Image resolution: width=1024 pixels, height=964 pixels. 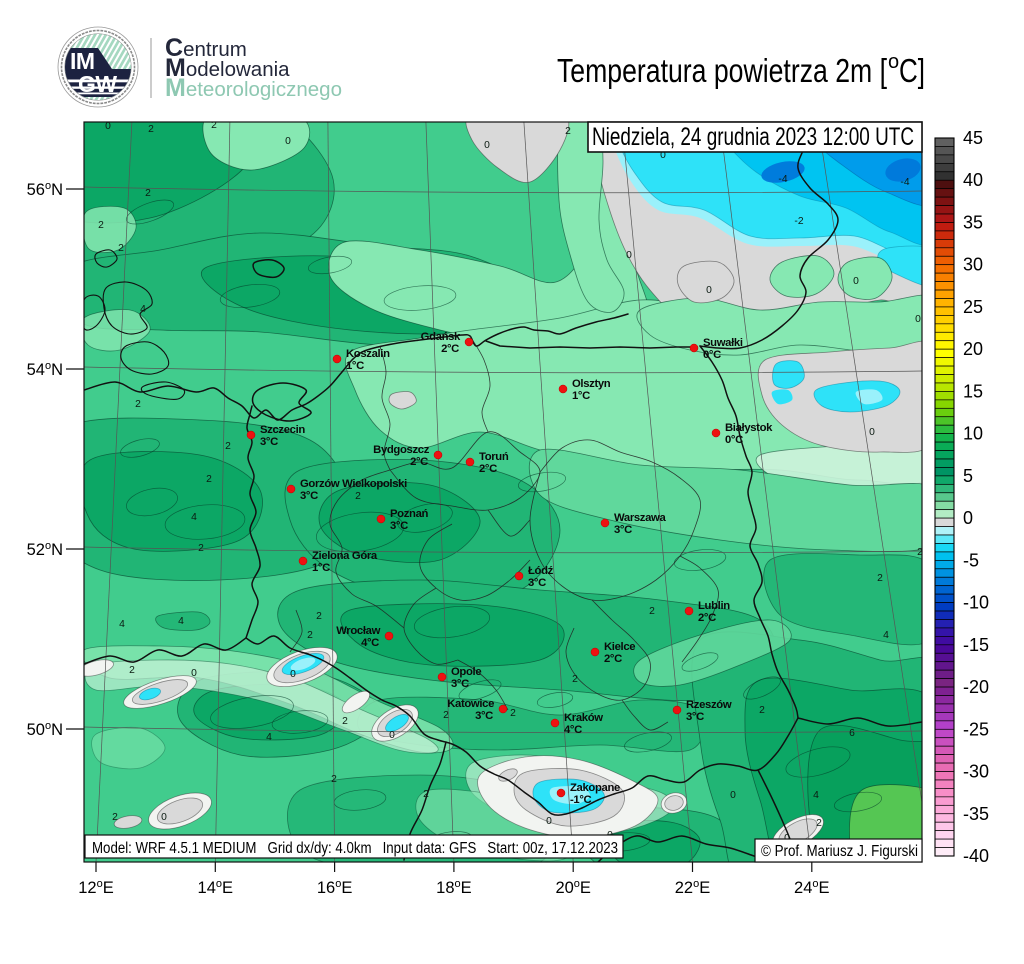 What do you see at coordinates (973, 138) in the screenshot?
I see `svg-text: 45` at bounding box center [973, 138].